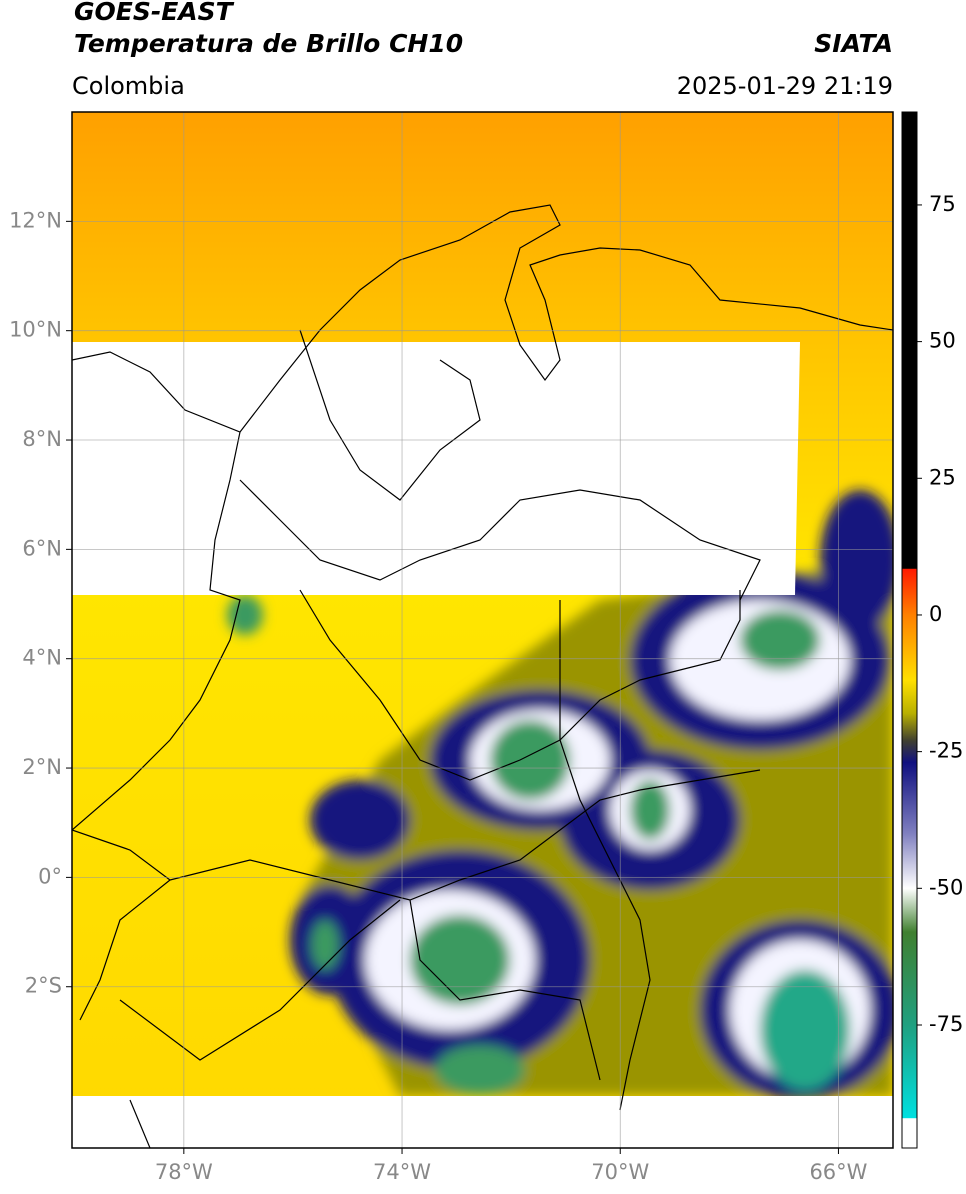  Describe the element at coordinates (268, 43) in the screenshot. I see `subtitle: Temperatura de Brillo CH10` at that location.